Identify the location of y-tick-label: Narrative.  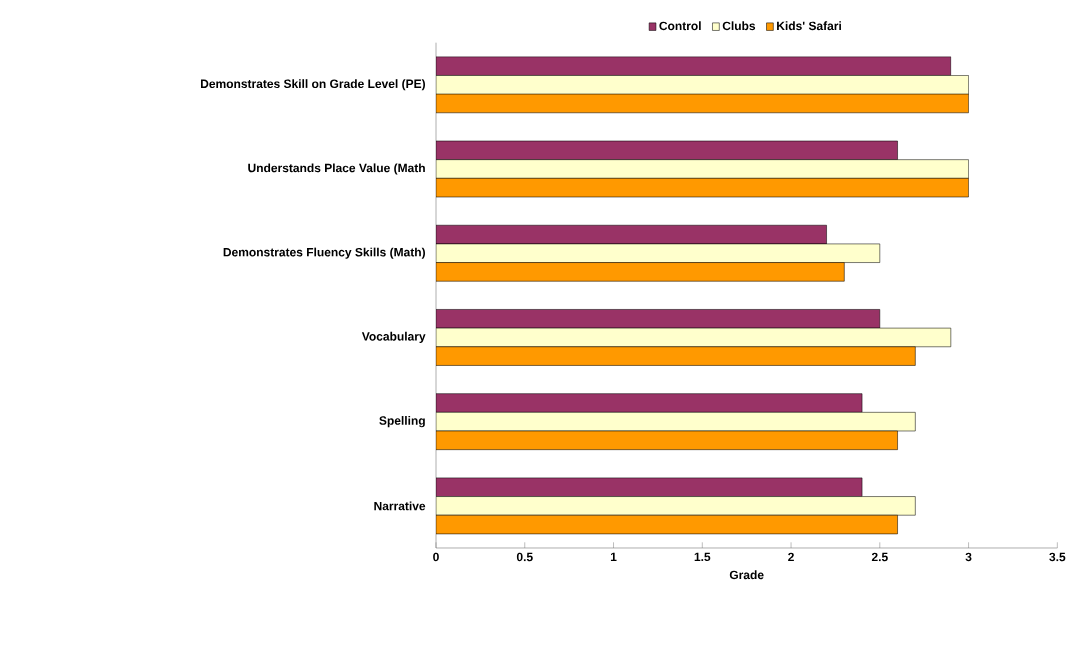
(400, 506).